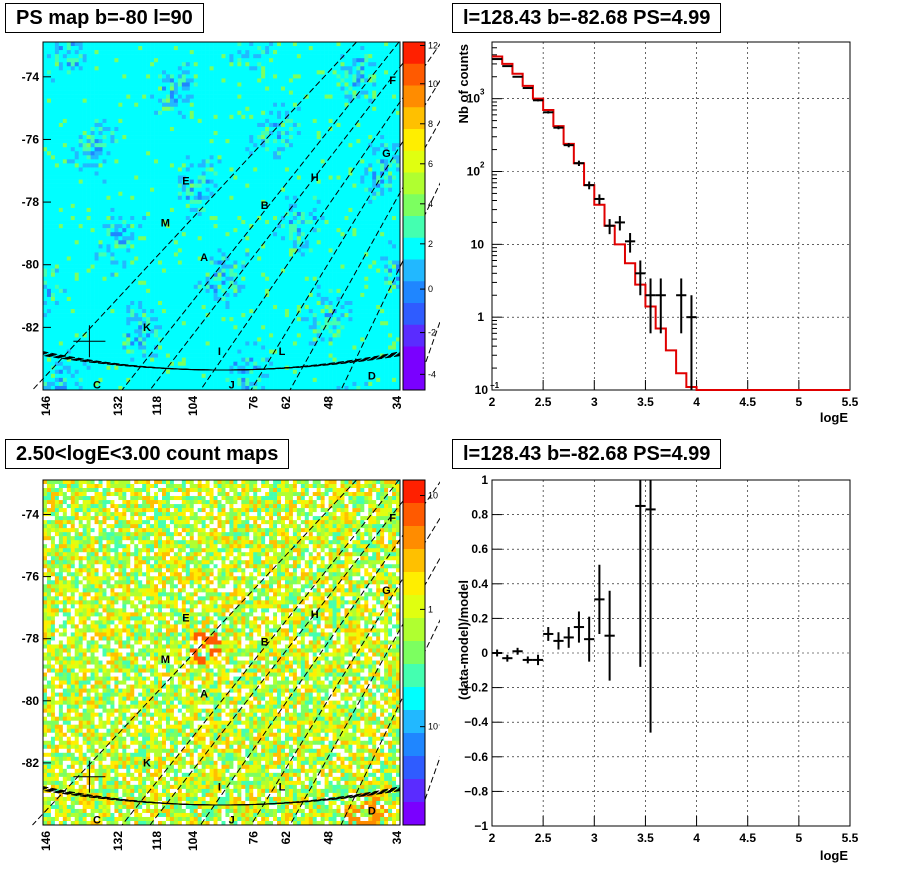 The height and width of the screenshot is (871, 898). What do you see at coordinates (31, 139) in the screenshot?
I see `ytick-label: -76` at bounding box center [31, 139].